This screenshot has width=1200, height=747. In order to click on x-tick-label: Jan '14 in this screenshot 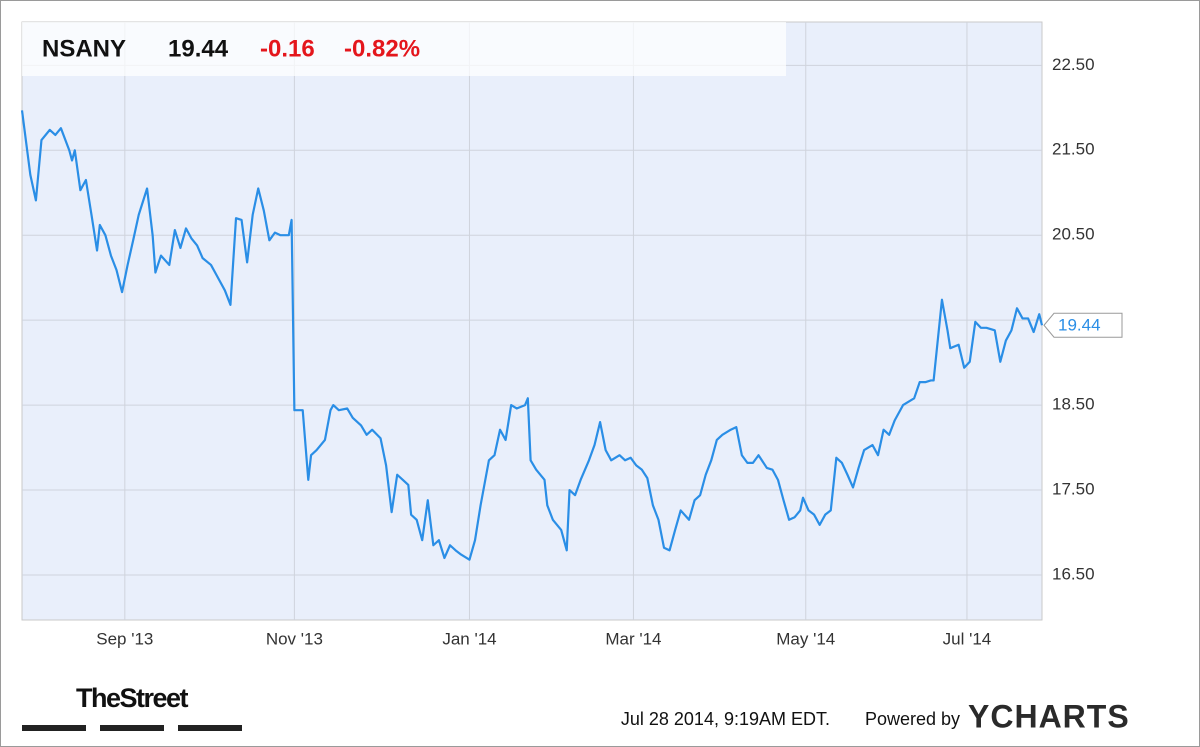, I will do `click(469, 638)`.